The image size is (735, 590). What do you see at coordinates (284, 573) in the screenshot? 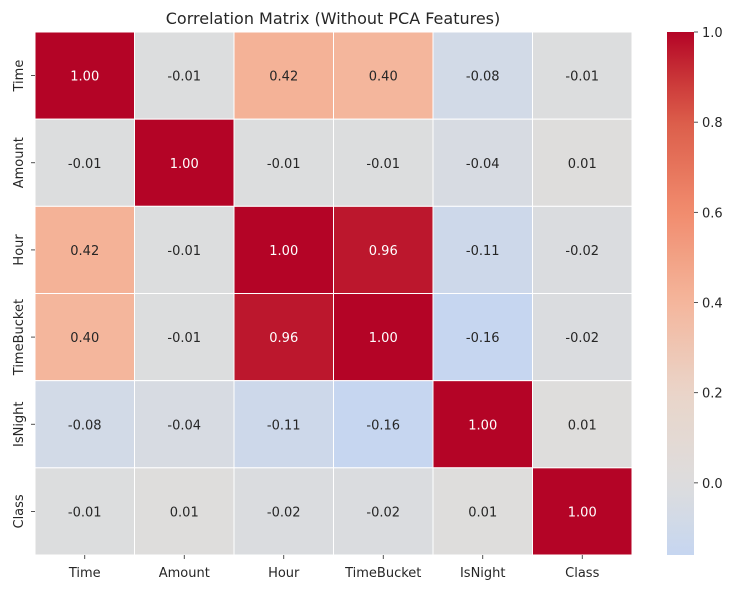
I see `x-tick-label: Hour` at bounding box center [284, 573].